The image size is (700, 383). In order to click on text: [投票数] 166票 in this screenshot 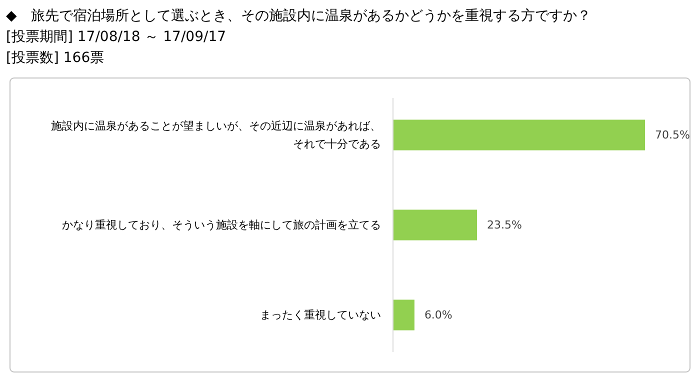, I will do `click(55, 58)`.